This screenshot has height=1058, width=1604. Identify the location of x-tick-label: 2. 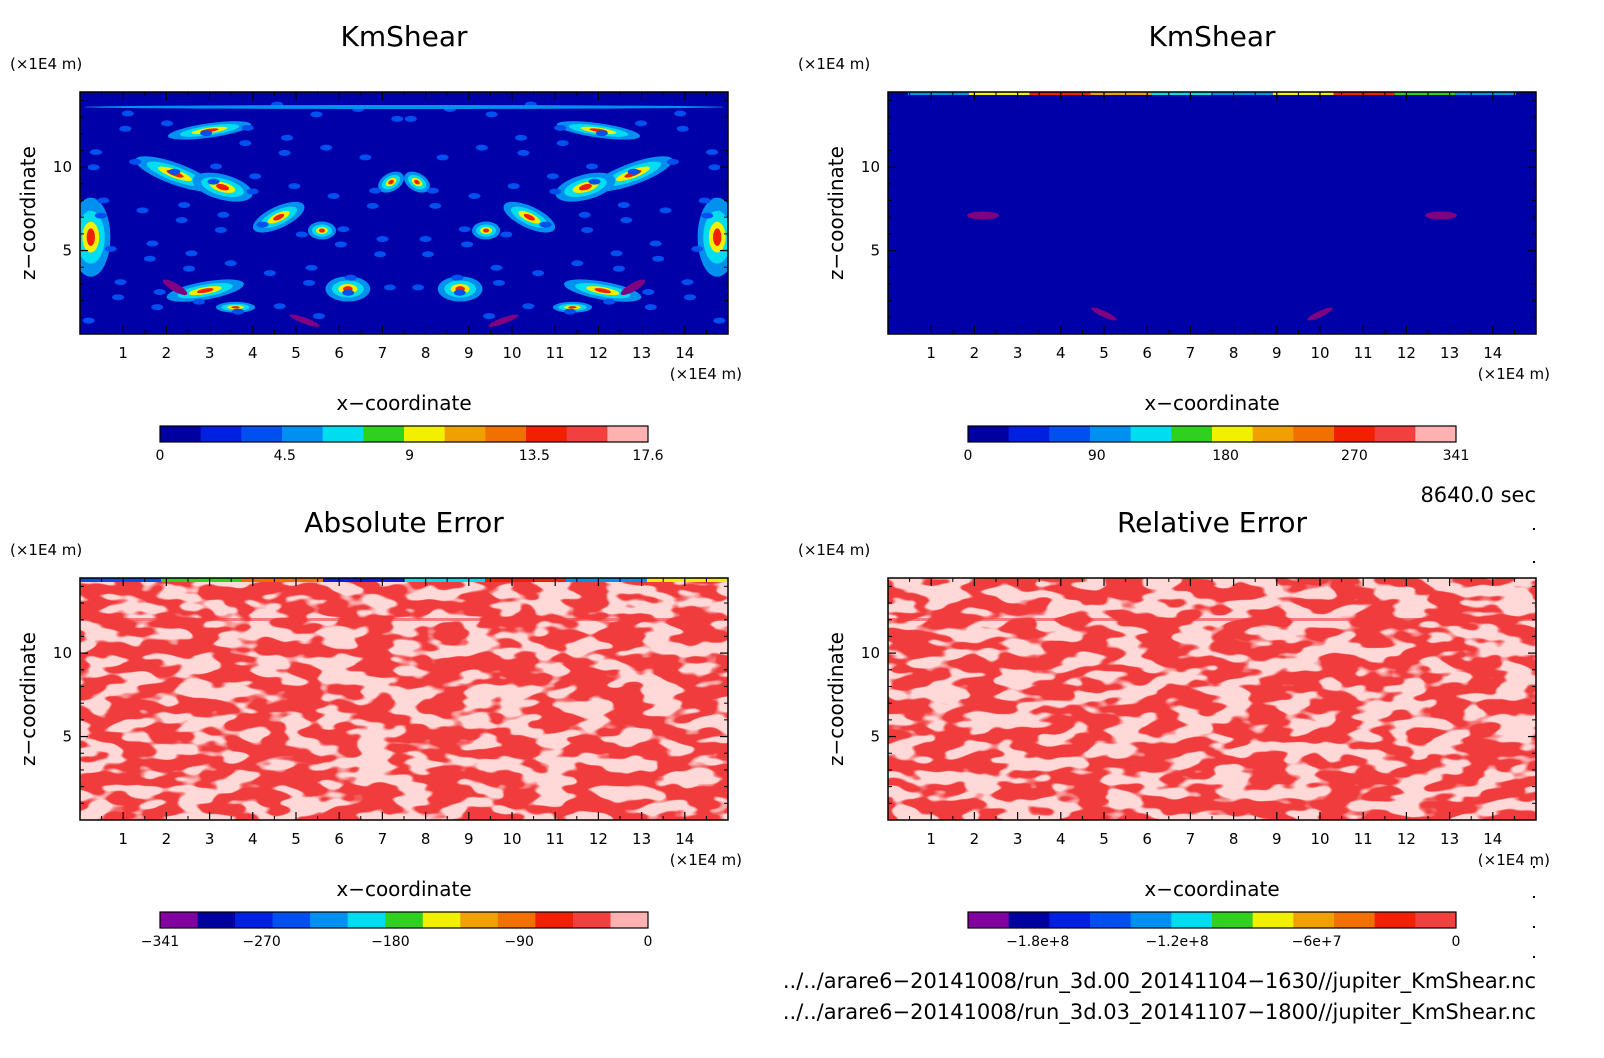
(167, 839).